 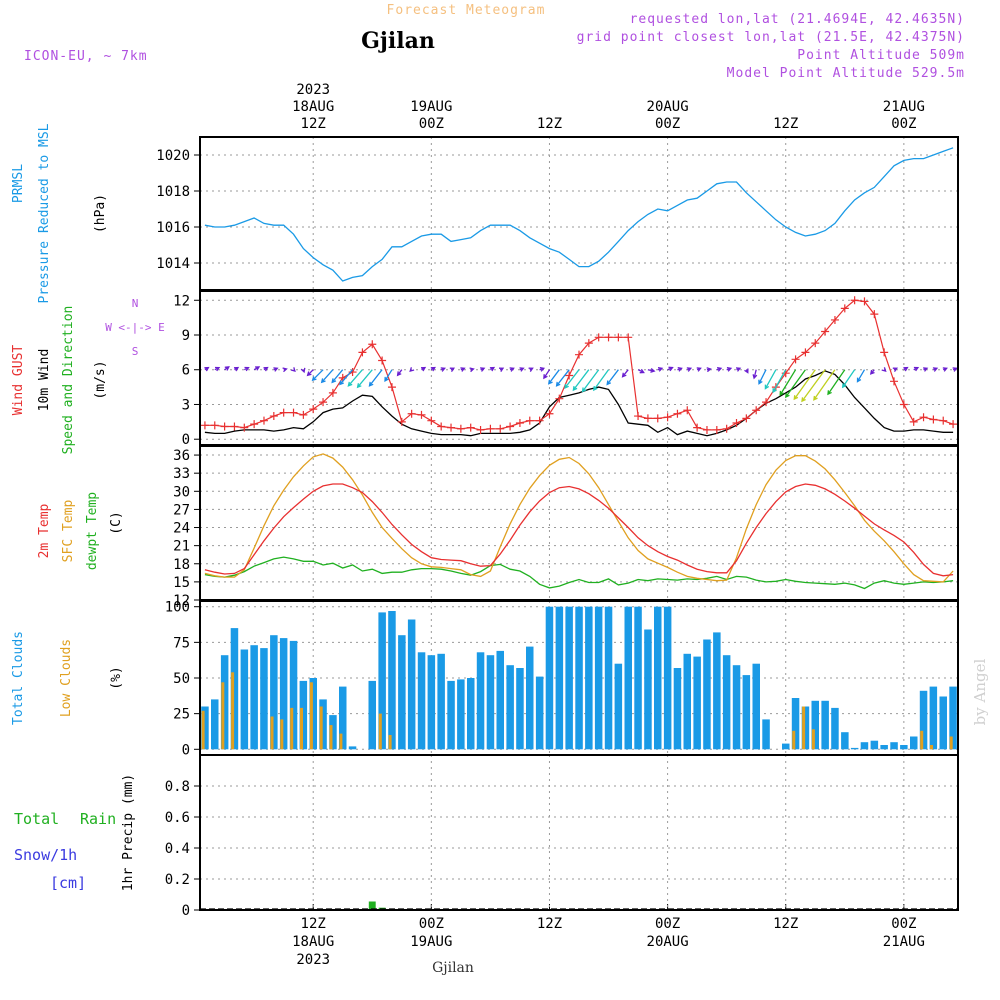 What do you see at coordinates (173, 228) in the screenshot?
I see `y-tick-label: 1016` at bounding box center [173, 228].